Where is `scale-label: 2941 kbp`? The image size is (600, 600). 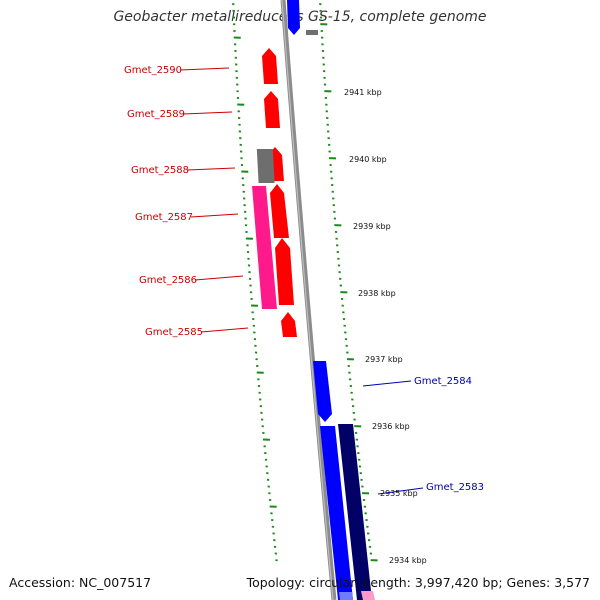 scale-label: 2941 kbp is located at coordinates (363, 92).